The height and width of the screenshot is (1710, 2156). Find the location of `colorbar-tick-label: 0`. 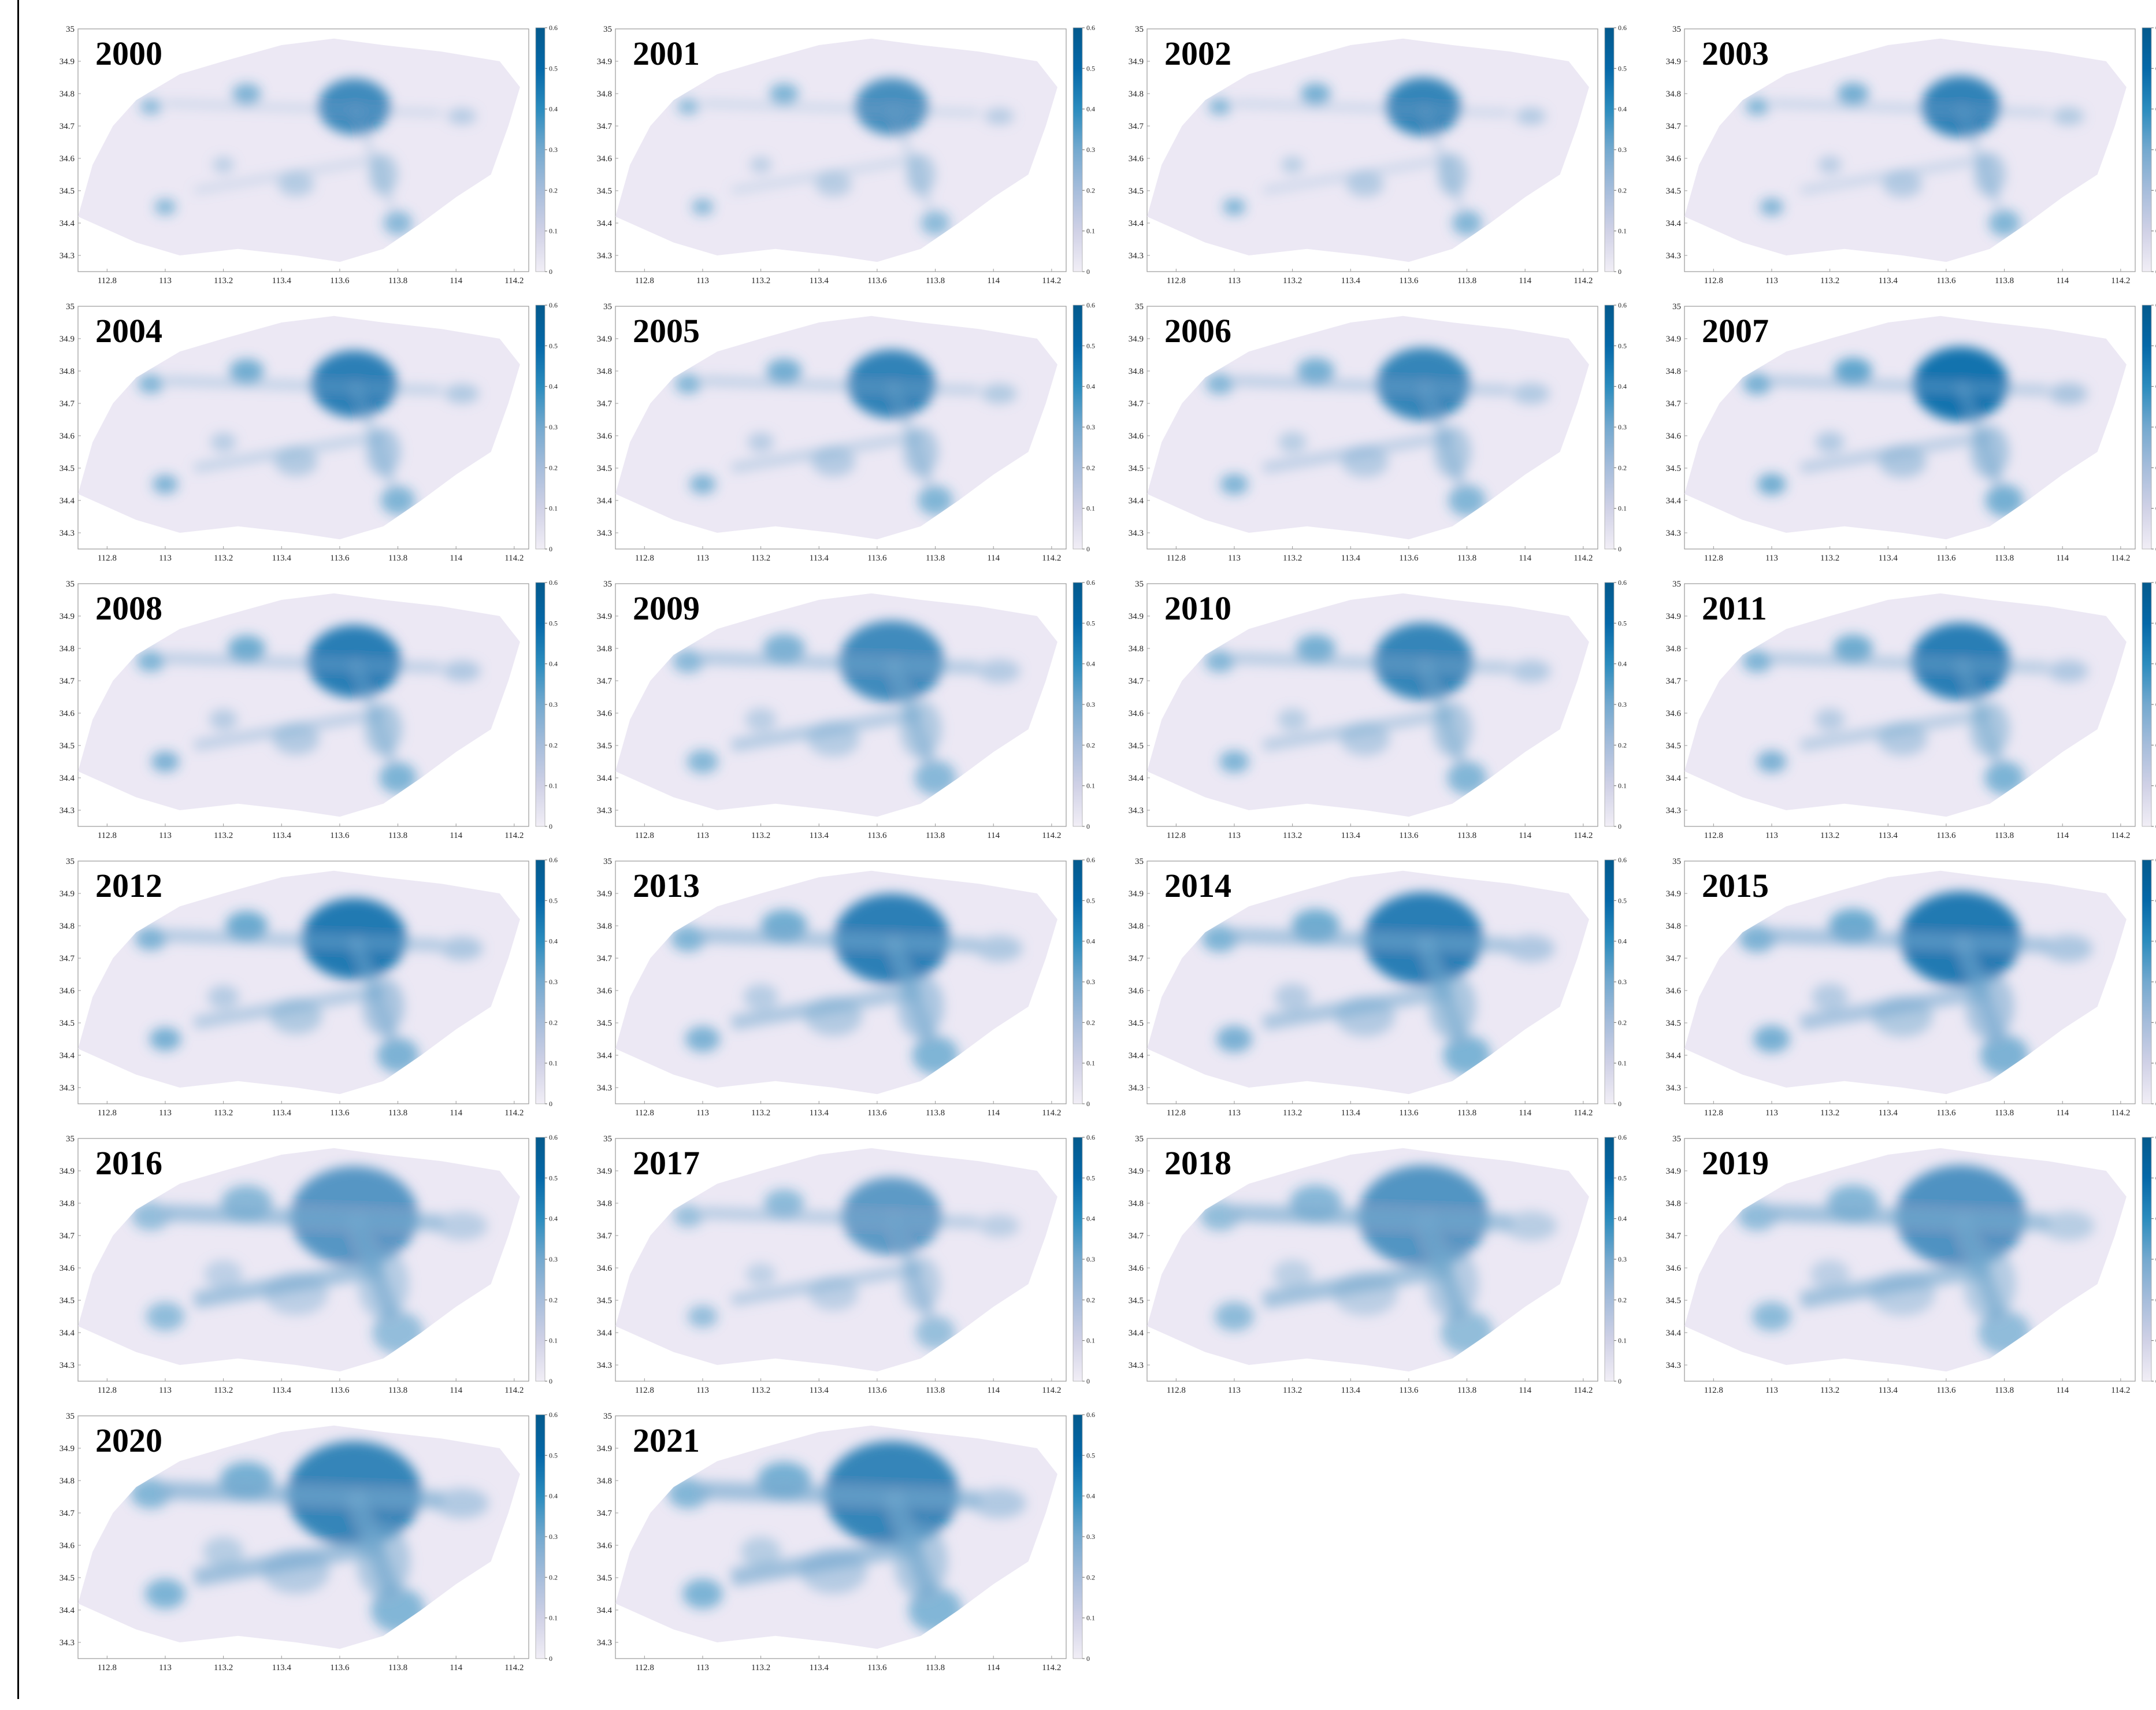

colorbar-tick-label: 0 is located at coordinates (550, 272).